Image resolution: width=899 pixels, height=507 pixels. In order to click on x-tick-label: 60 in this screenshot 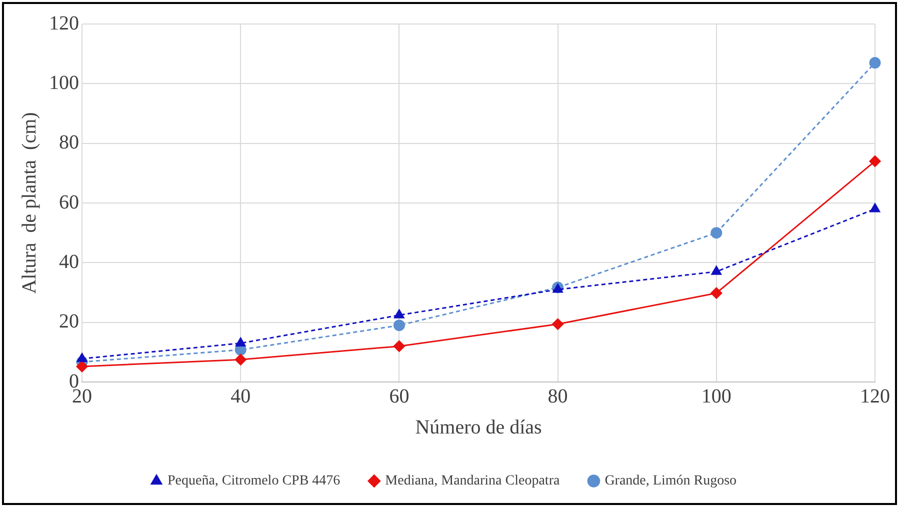, I will do `click(399, 396)`.